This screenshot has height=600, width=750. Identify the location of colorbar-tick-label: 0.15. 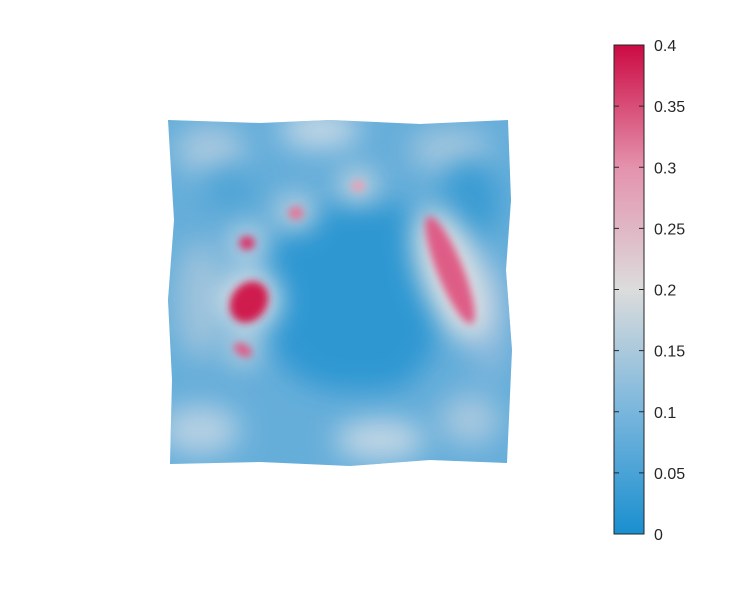
(669, 352).